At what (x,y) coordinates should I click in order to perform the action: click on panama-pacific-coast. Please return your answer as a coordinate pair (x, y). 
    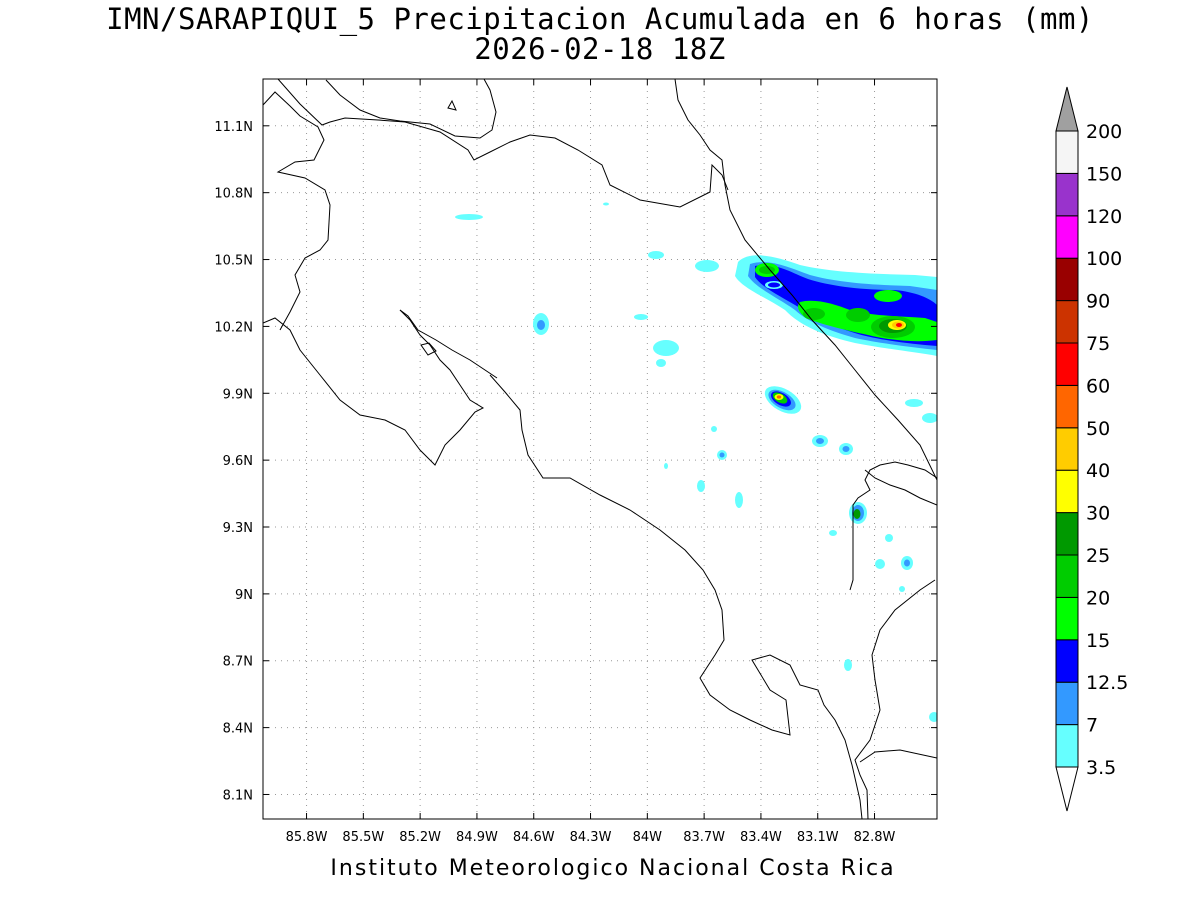
    Looking at the image, I should click on (895, 699).